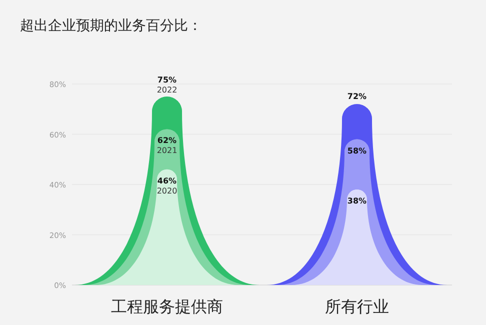  I want to click on series-label: 2020, so click(167, 191).